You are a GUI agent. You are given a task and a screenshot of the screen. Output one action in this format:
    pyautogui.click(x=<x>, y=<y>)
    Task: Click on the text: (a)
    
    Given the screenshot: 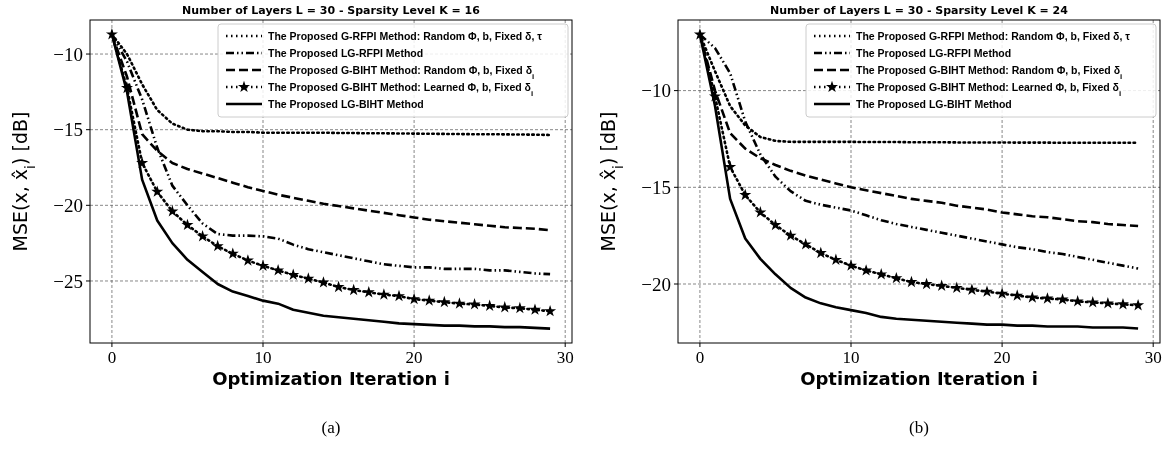 What is the action you would take?
    pyautogui.click(x=331, y=427)
    